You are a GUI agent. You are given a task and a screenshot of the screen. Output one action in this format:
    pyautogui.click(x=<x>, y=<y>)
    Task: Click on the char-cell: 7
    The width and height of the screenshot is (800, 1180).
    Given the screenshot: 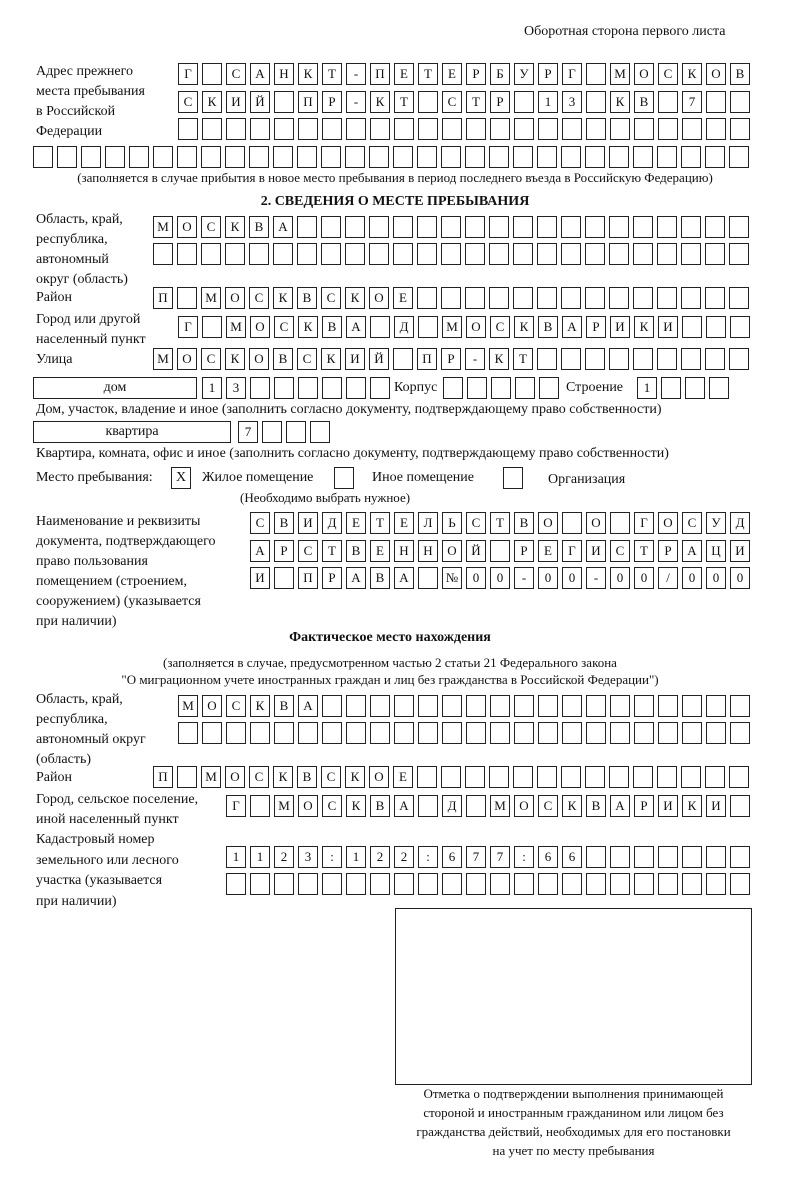 What is the action you would take?
    pyautogui.click(x=500, y=857)
    